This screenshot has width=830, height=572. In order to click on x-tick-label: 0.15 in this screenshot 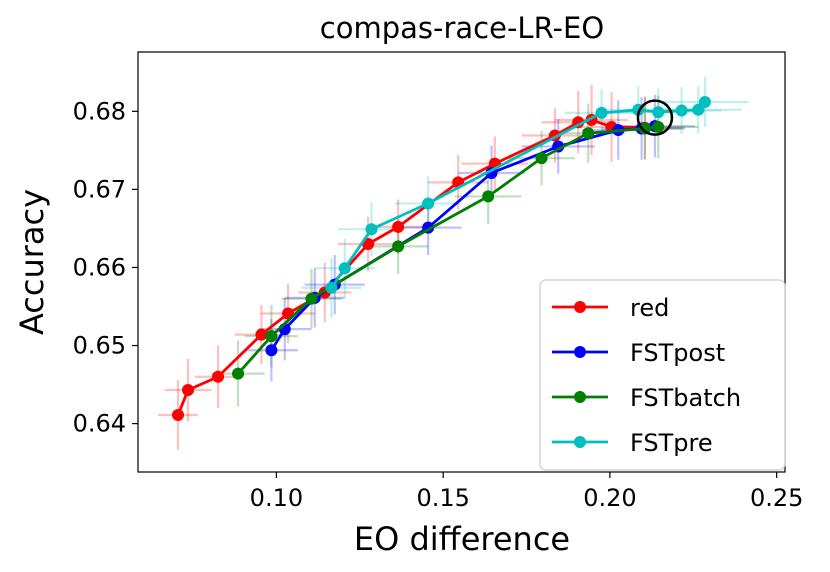, I will do `click(442, 498)`.